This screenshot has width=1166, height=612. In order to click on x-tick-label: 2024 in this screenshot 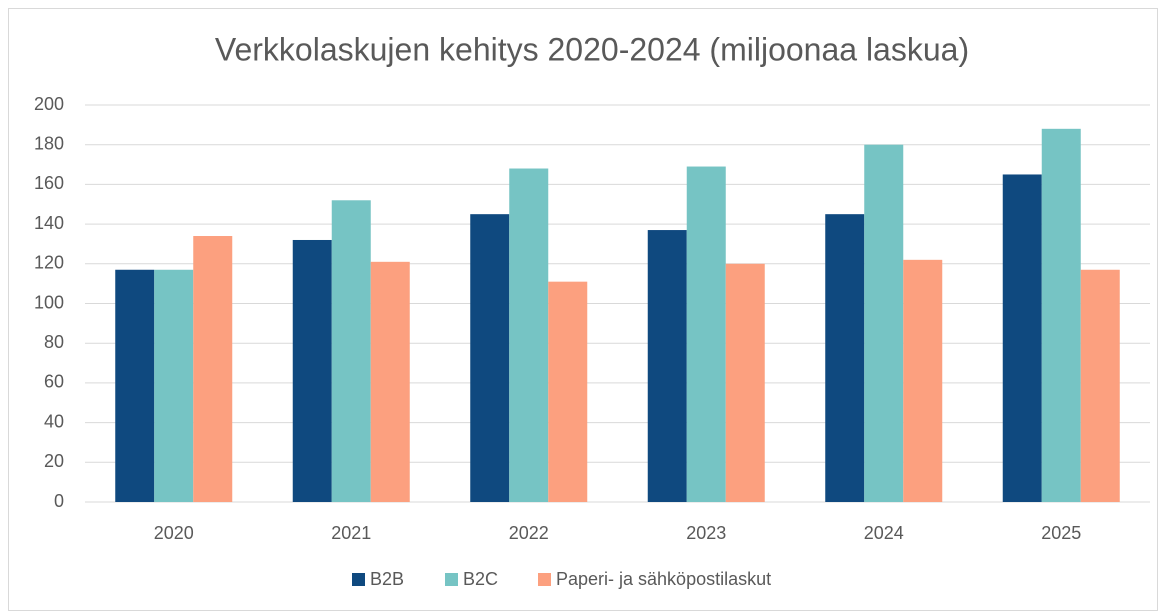, I will do `click(884, 533)`.